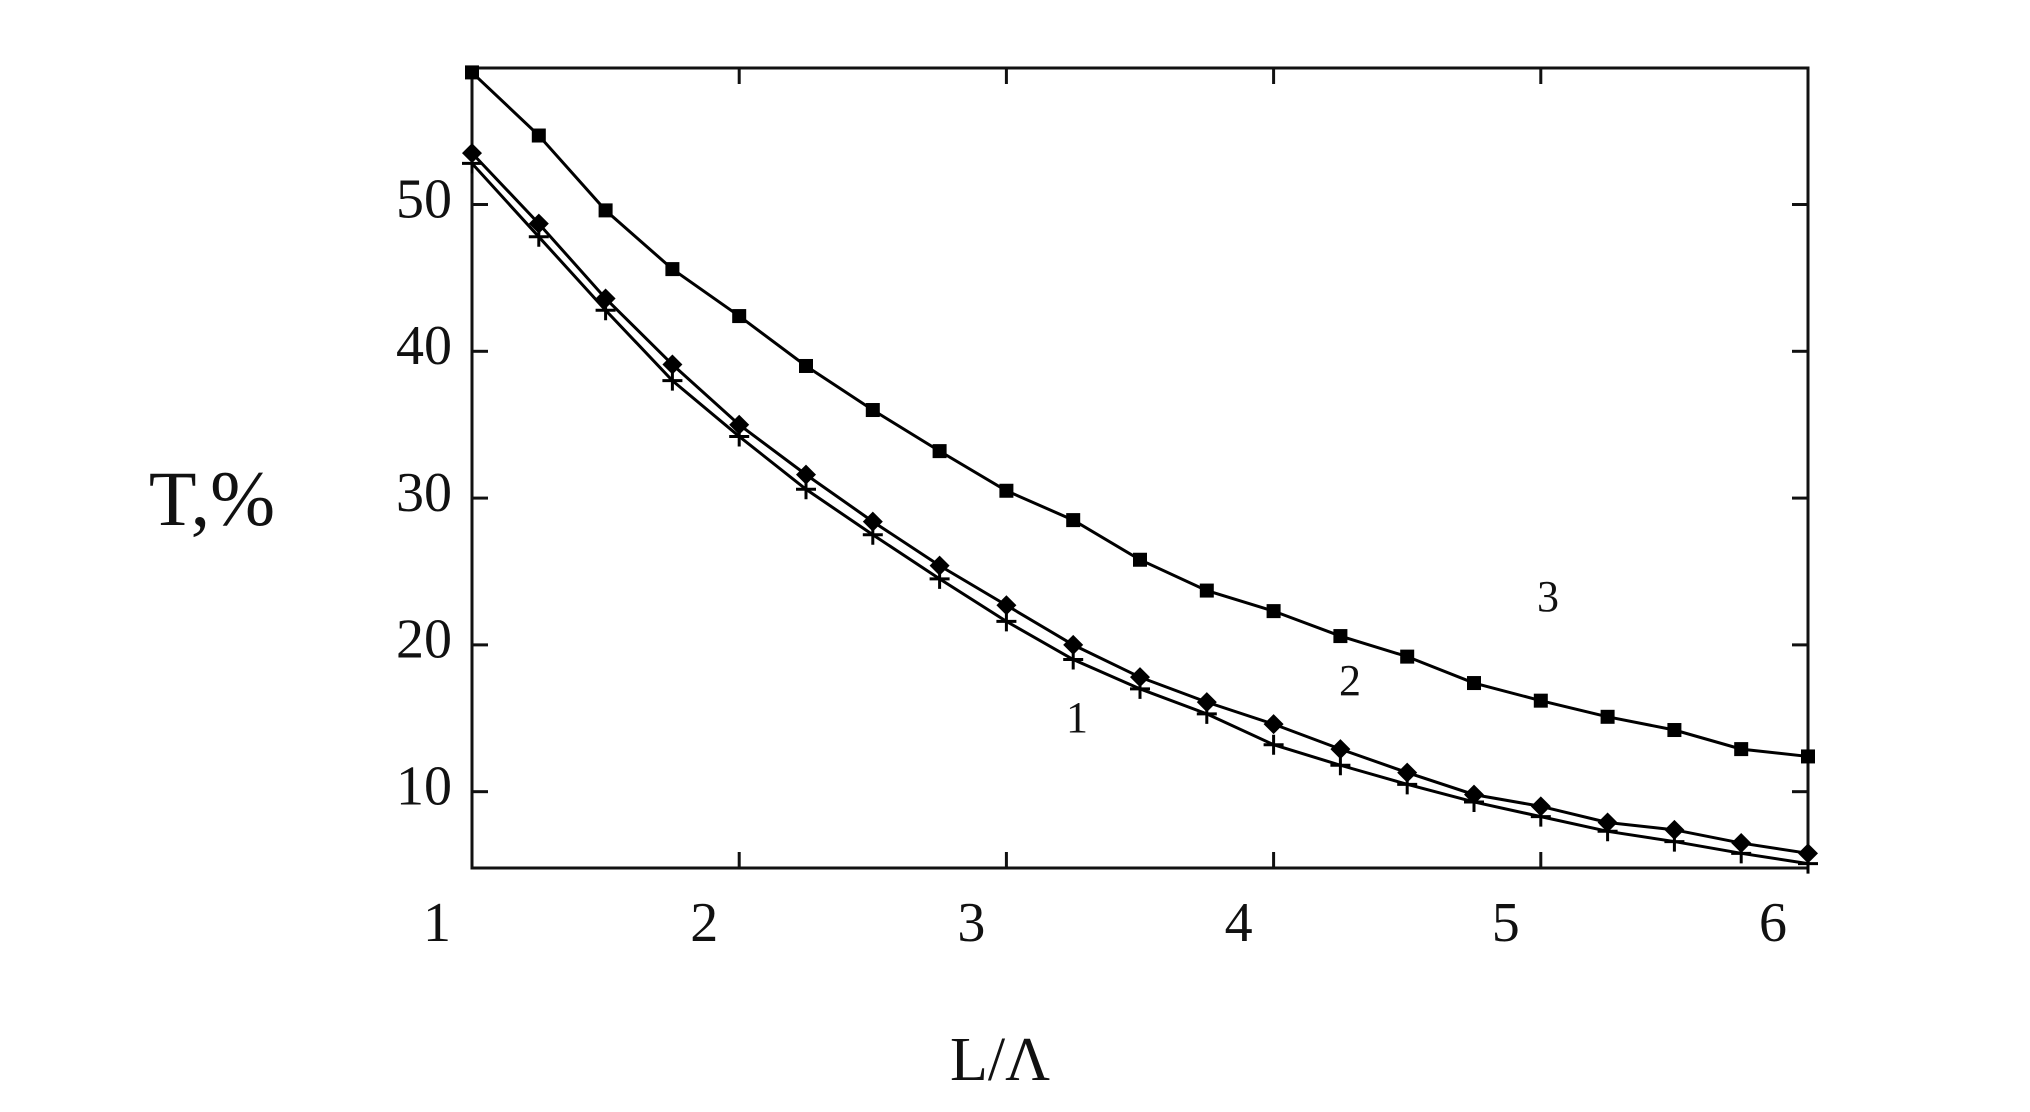 The image size is (2030, 1112). What do you see at coordinates (971, 923) in the screenshot?
I see `x-tick-label: 3` at bounding box center [971, 923].